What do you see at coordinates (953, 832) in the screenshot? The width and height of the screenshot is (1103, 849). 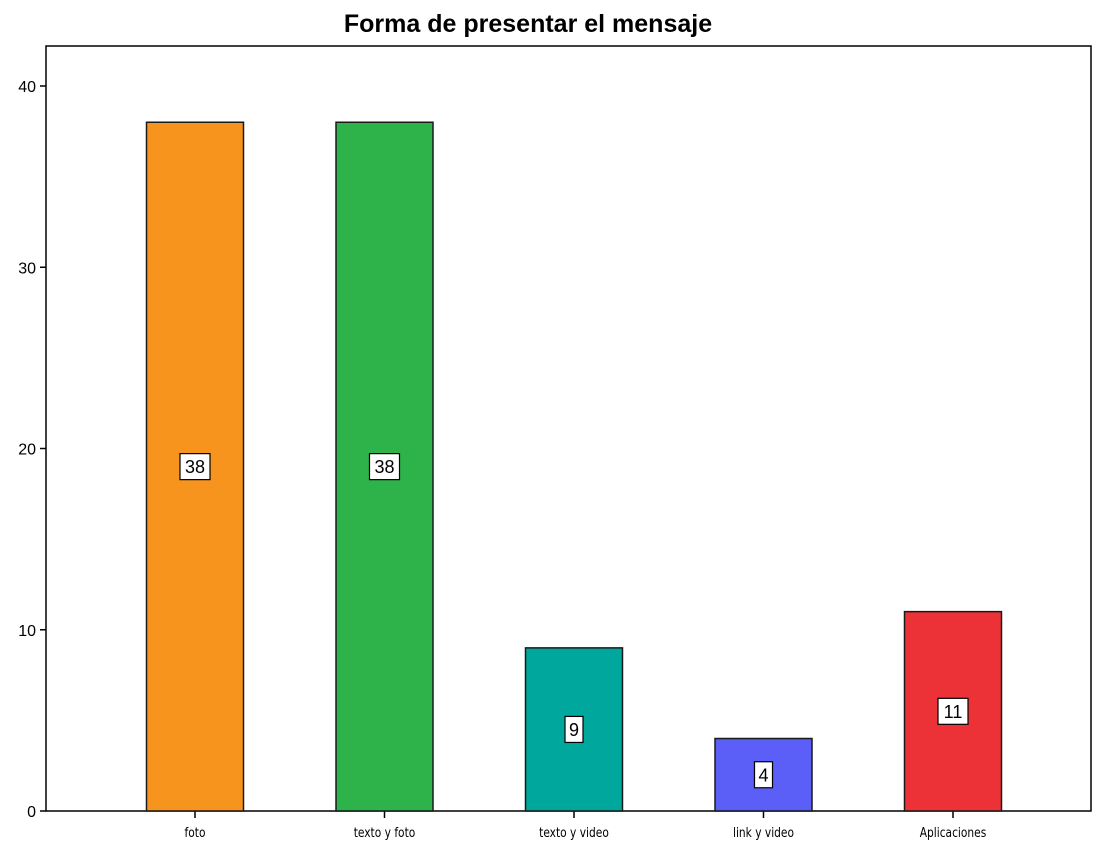 I see `x-tick-label: Aplicaciones` at bounding box center [953, 832].